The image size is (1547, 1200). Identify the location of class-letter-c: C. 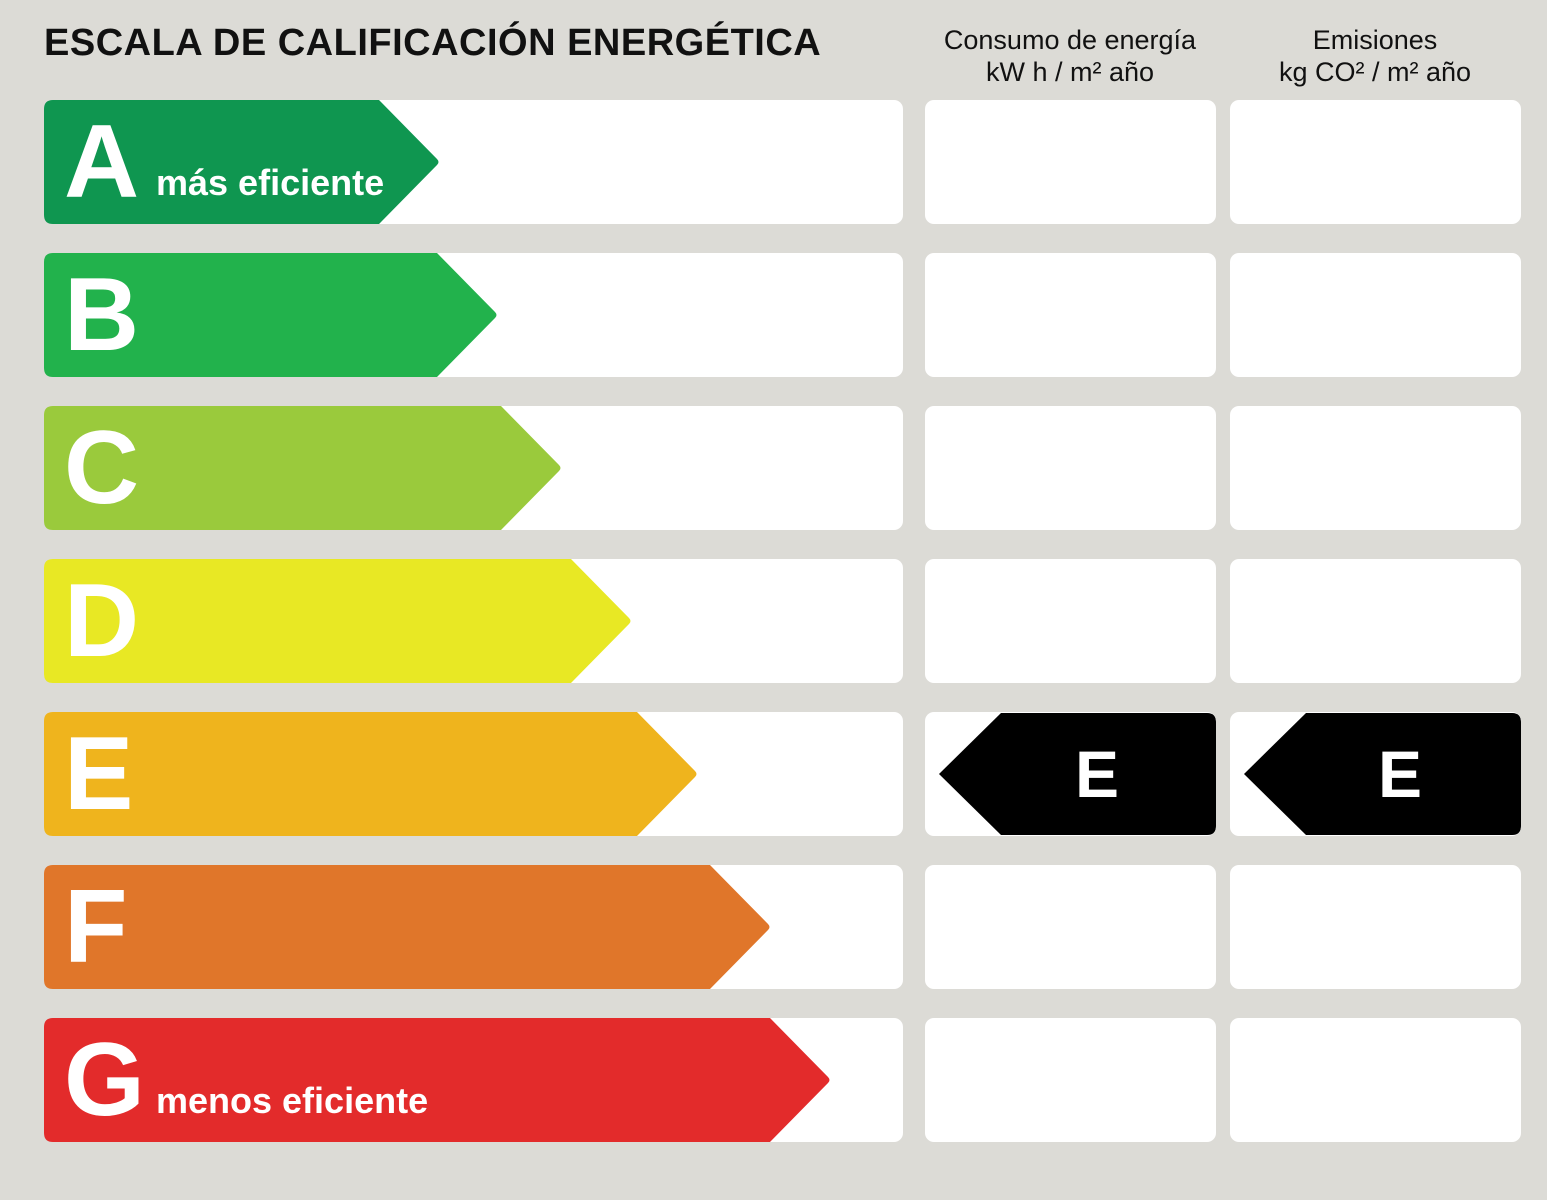
(102, 468).